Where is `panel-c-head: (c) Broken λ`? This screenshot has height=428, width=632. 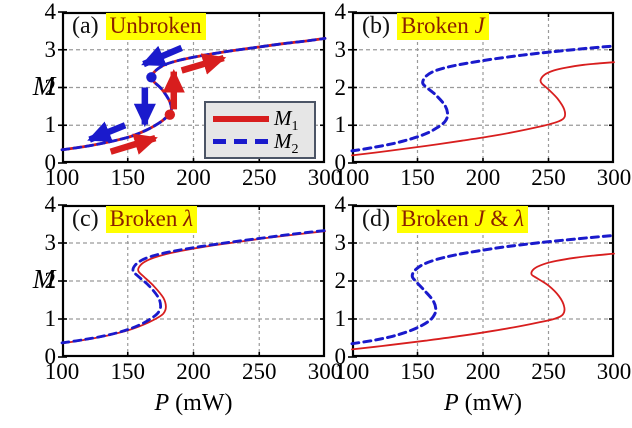 panel-c-head: (c) Broken λ is located at coordinates (135, 219).